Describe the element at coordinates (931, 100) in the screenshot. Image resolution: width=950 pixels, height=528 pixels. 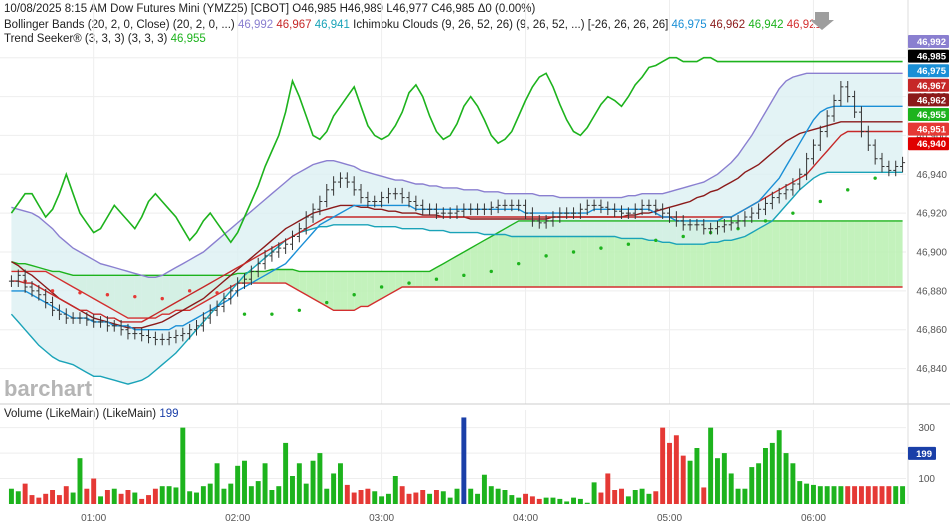
I see `svg-text: 46,962` at that location.